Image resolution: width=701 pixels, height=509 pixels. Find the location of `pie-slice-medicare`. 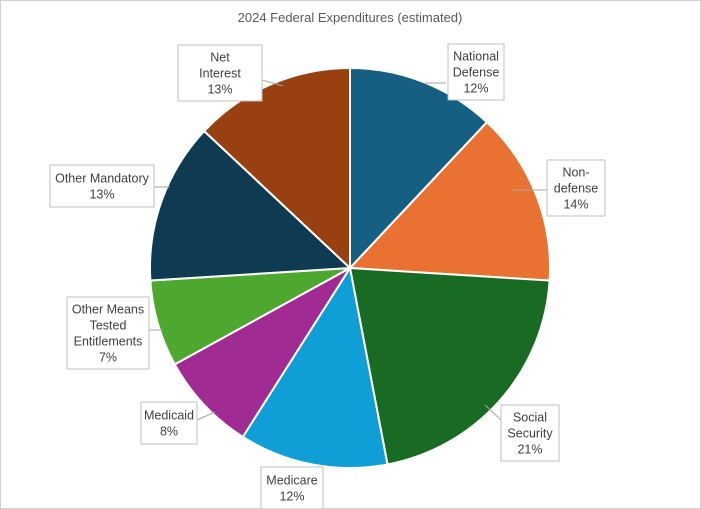

pie-slice-medicare is located at coordinates (315, 367).